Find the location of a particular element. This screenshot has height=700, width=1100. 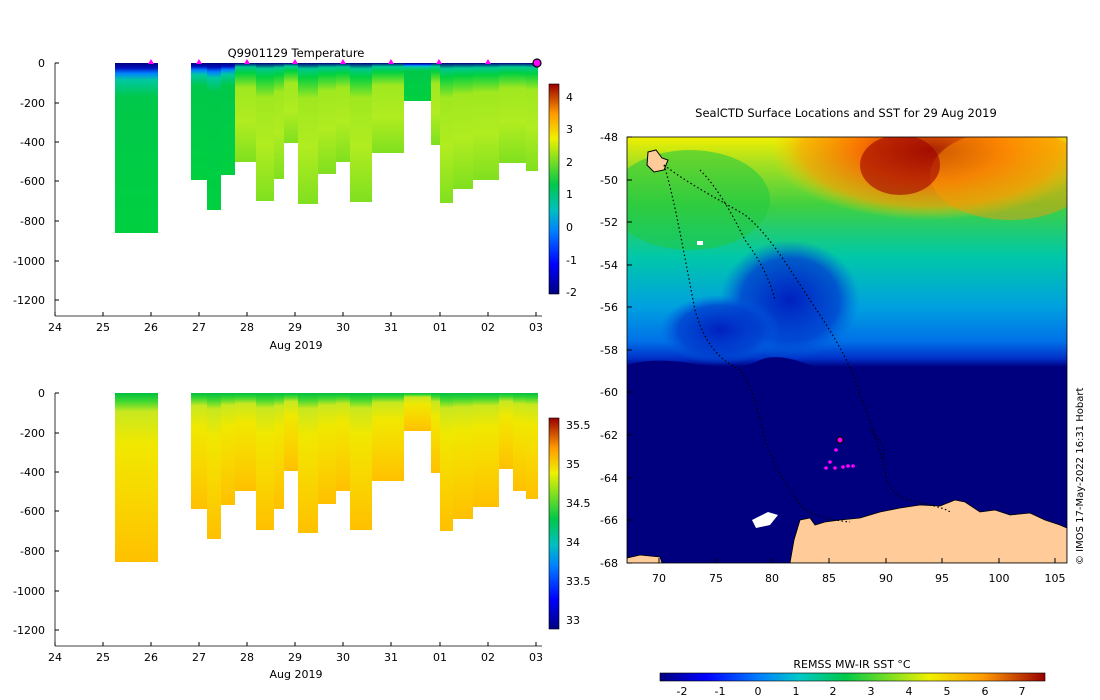

salinity-x-tick-label: 24 is located at coordinates (55, 657).